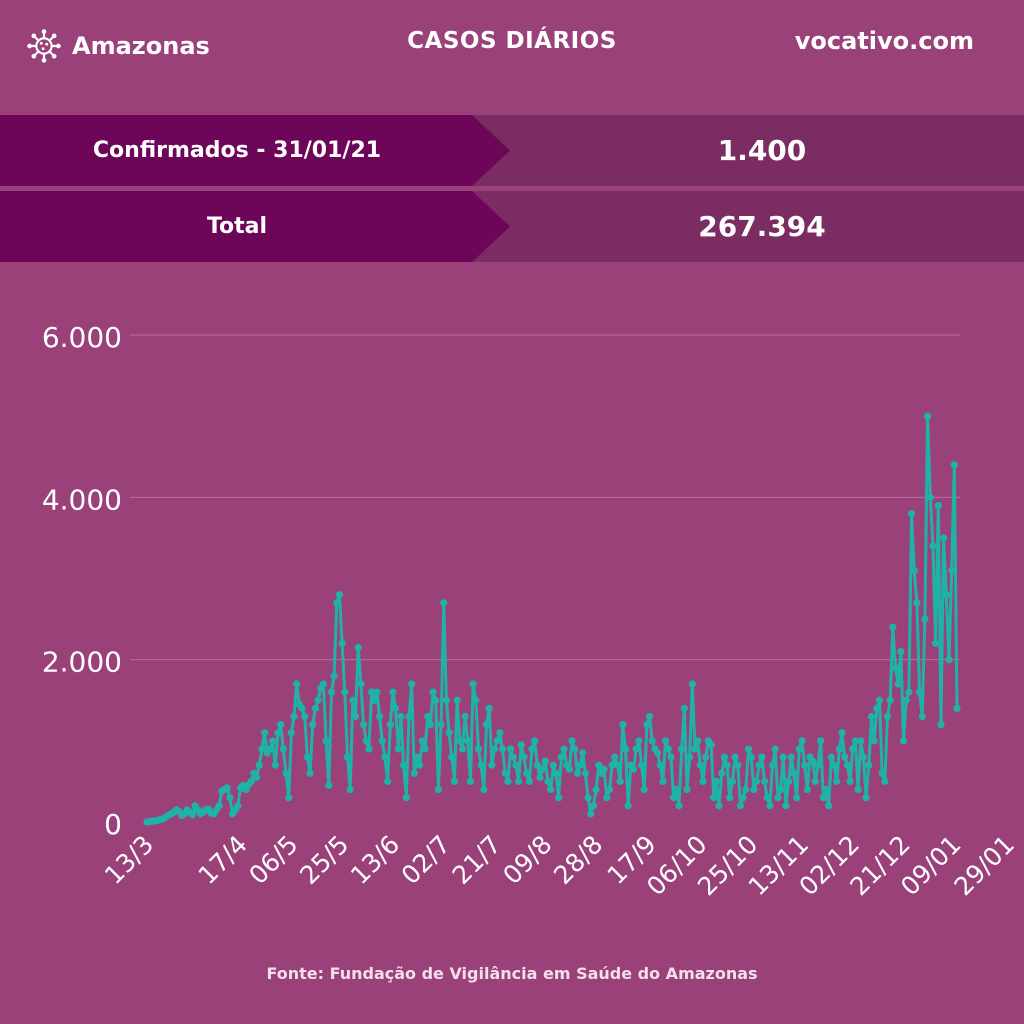  Describe the element at coordinates (118, 46) in the screenshot. I see `logo: Amazonas` at that location.